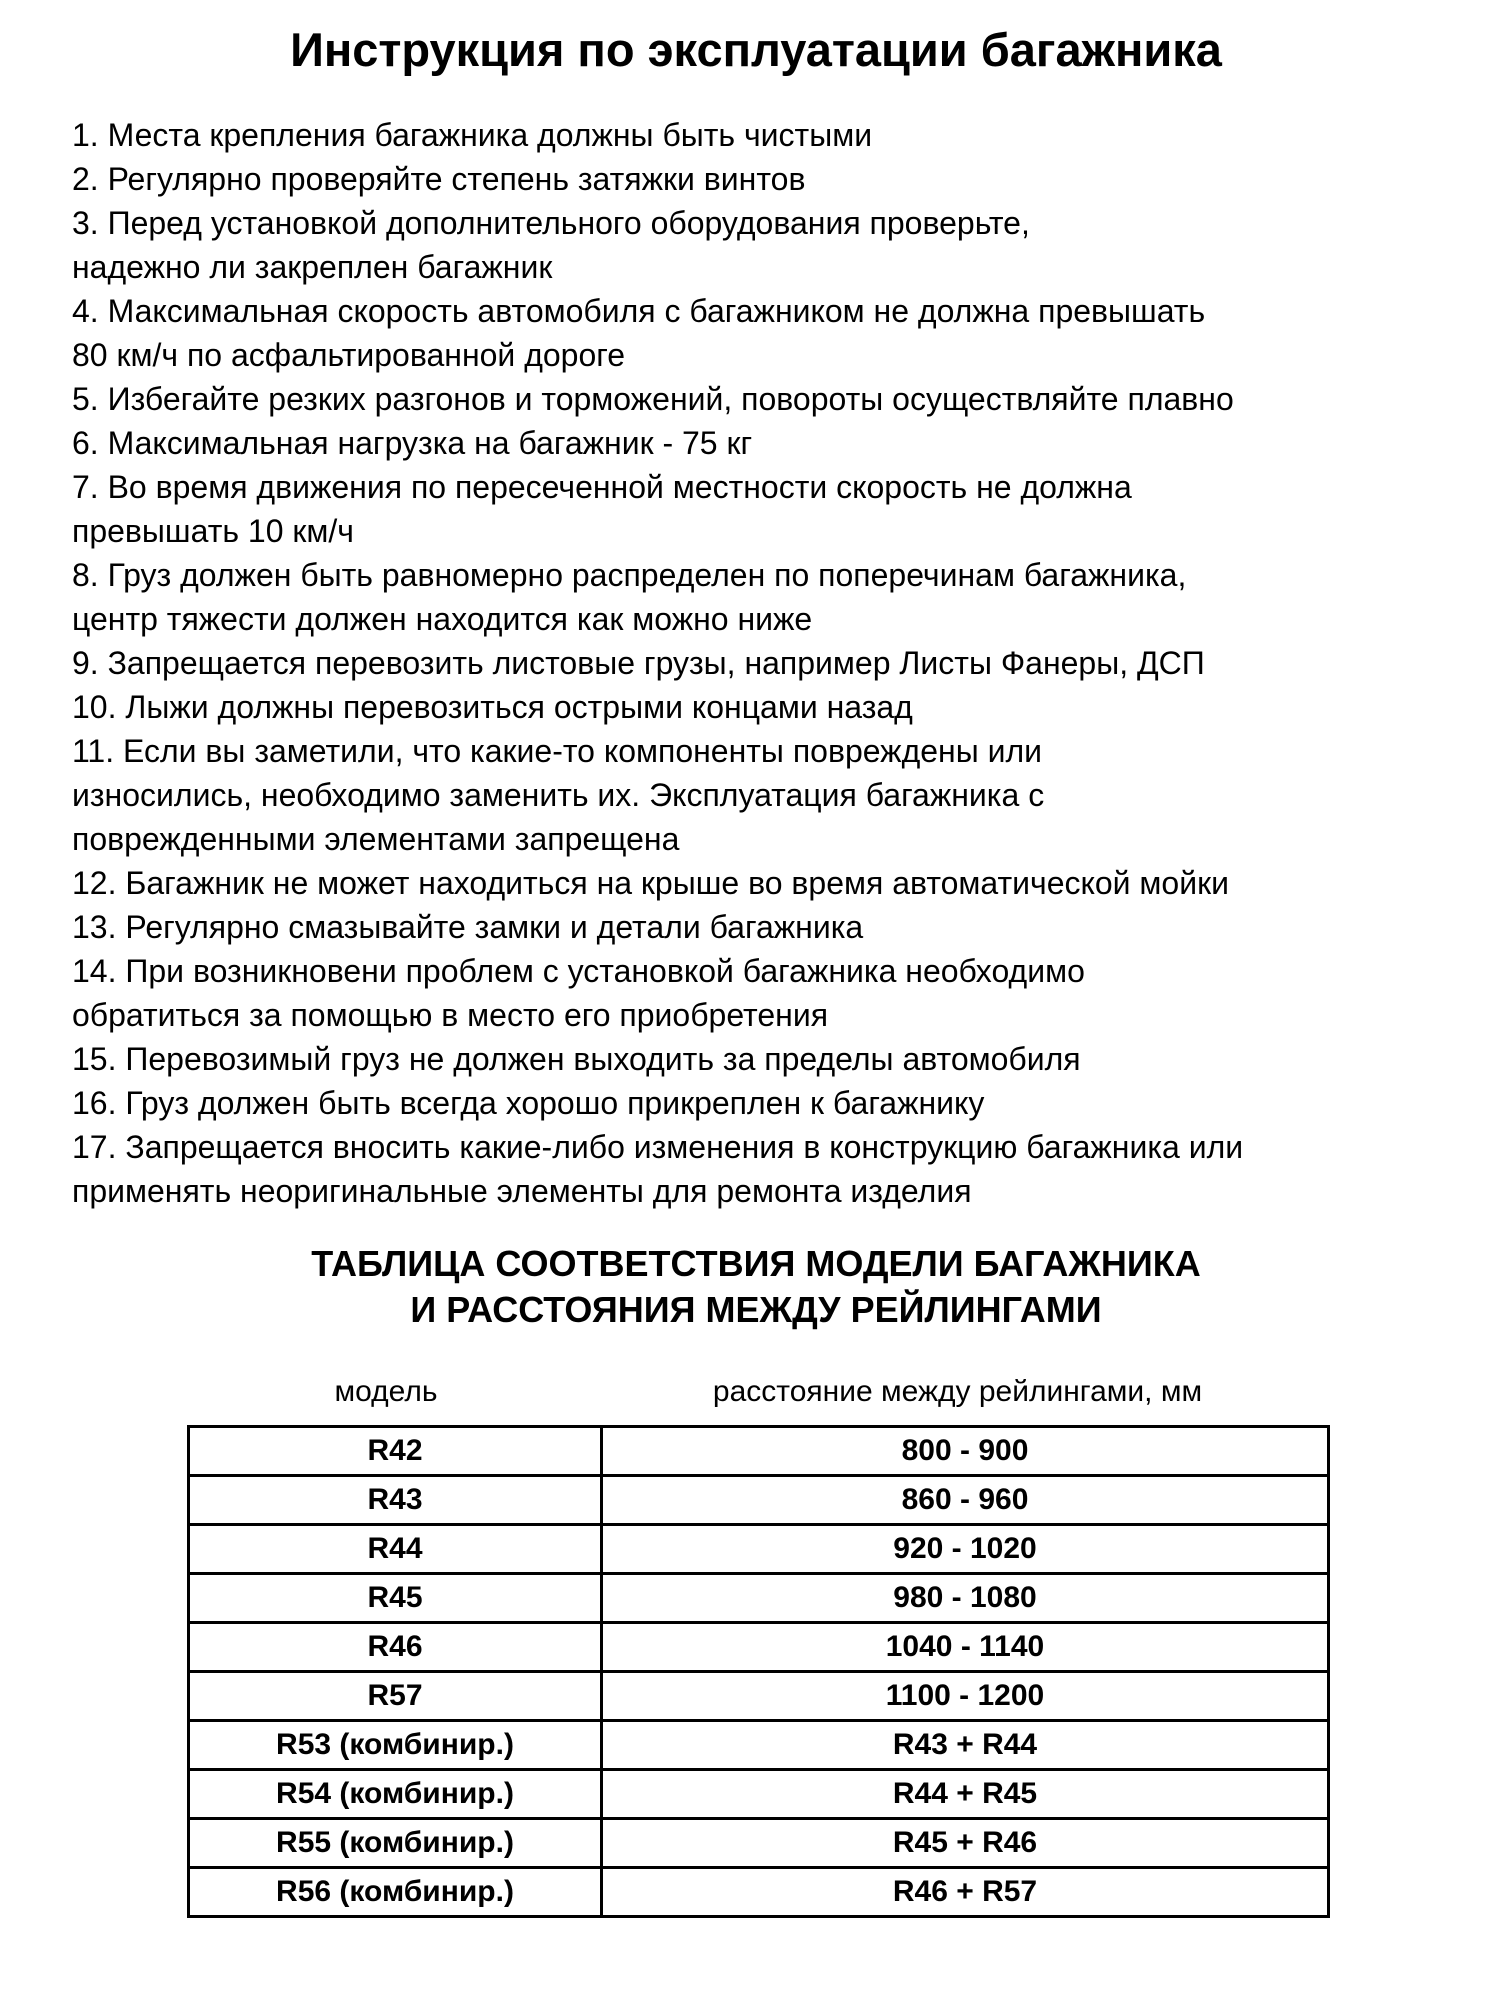 This screenshot has width=1512, height=2016. What do you see at coordinates (957, 1391) in the screenshot?
I see `column-header-distance: расстояние между рейлингами, мм` at bounding box center [957, 1391].